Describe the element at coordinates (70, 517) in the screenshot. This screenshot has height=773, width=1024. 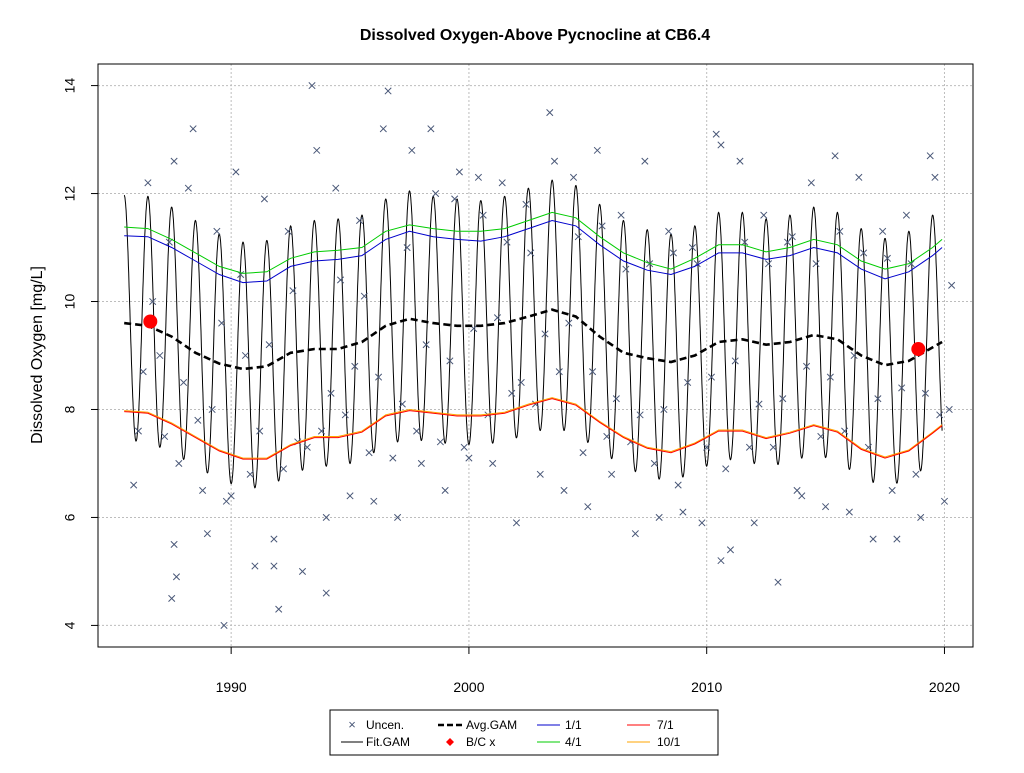
I see `y-tick-label: 6` at that location.